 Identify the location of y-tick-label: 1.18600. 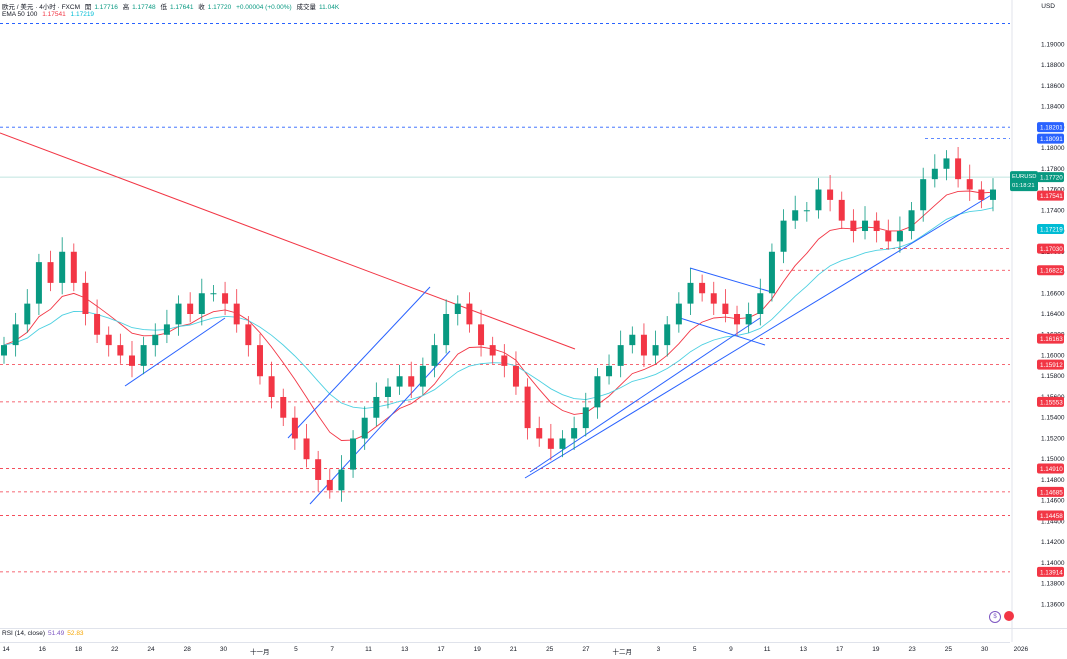
(1053, 86).